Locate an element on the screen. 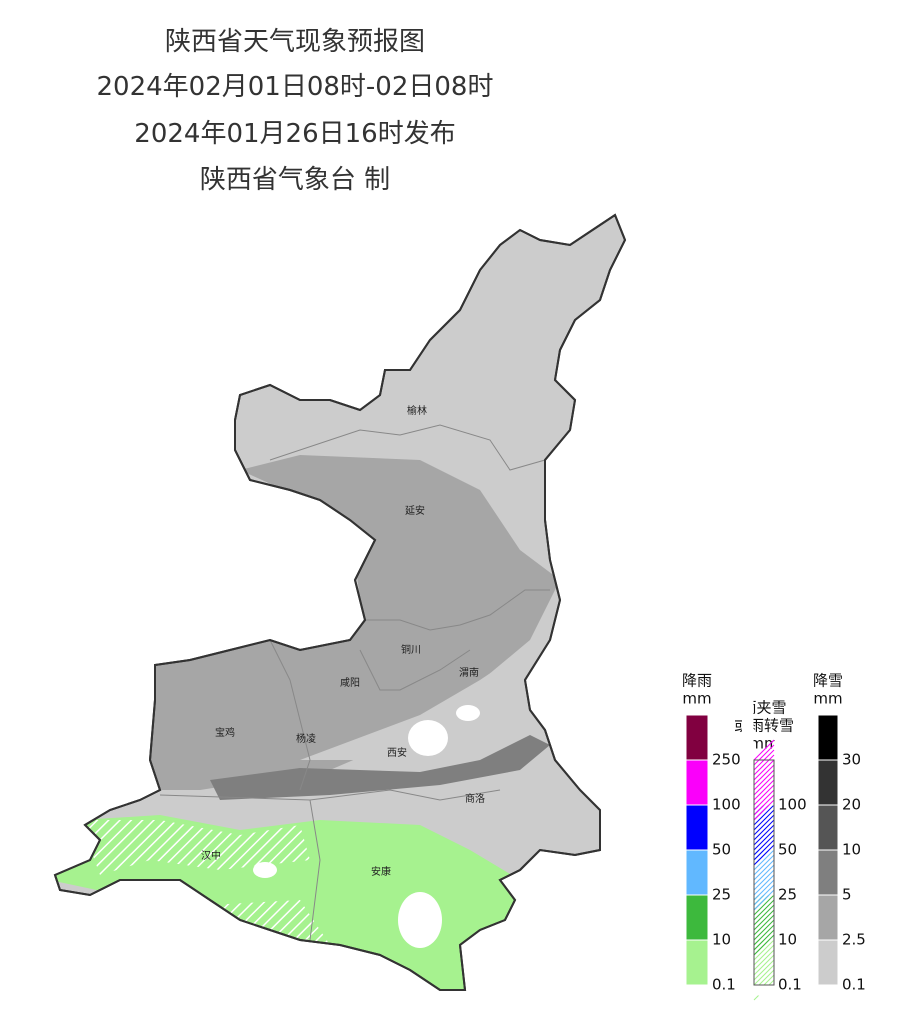 This screenshot has width=900, height=1020. legend-tick-label: 20 is located at coordinates (851, 805).